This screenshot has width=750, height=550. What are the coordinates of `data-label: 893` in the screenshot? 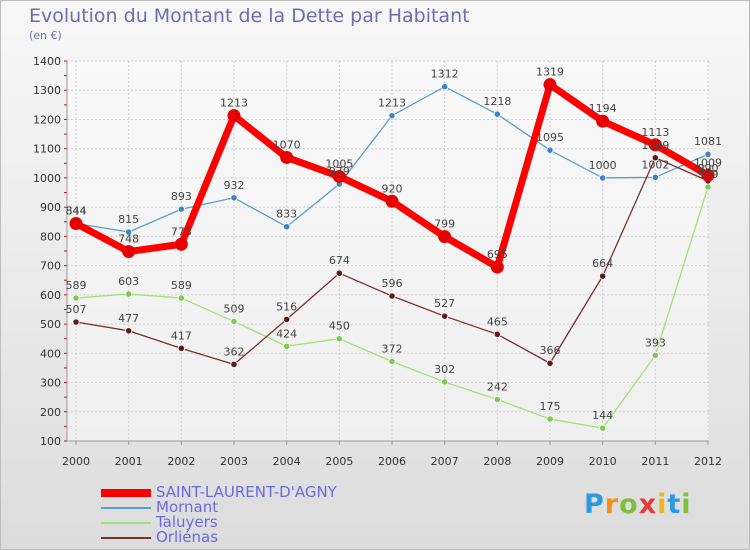 It's located at (181, 196).